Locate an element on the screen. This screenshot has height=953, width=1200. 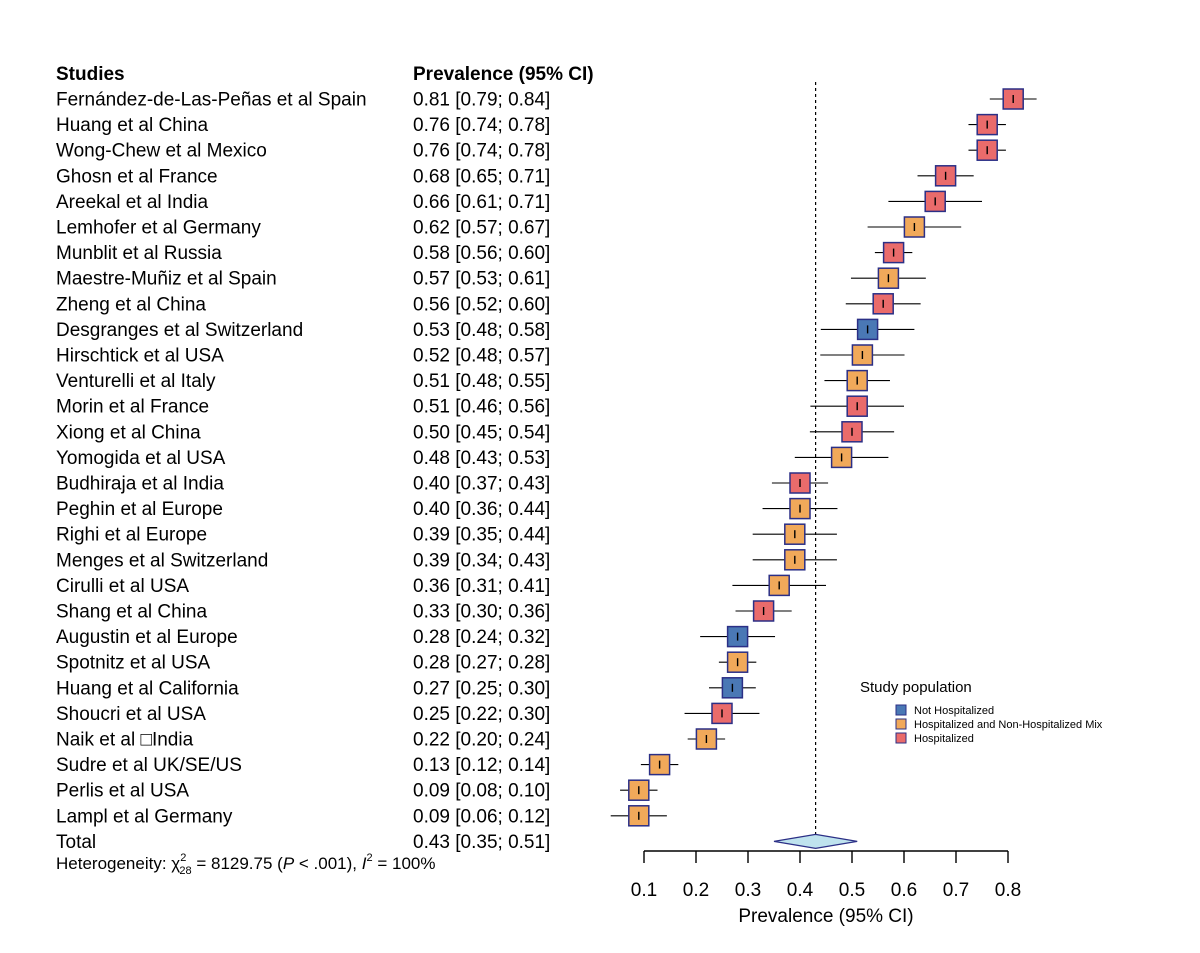
study-ci-label: 0.51 [0.46; 0.56] is located at coordinates (481, 407).